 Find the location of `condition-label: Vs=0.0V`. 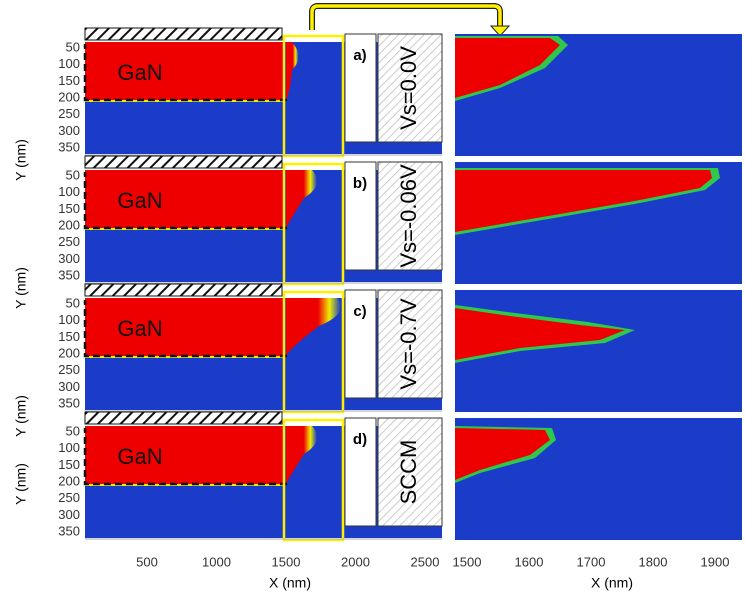

condition-label: Vs=0.0V is located at coordinates (408, 88).